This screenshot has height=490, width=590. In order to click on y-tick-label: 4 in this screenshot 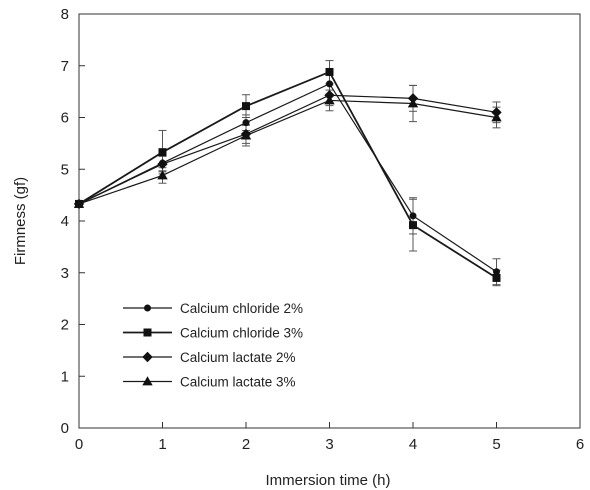, I will do `click(65, 221)`.